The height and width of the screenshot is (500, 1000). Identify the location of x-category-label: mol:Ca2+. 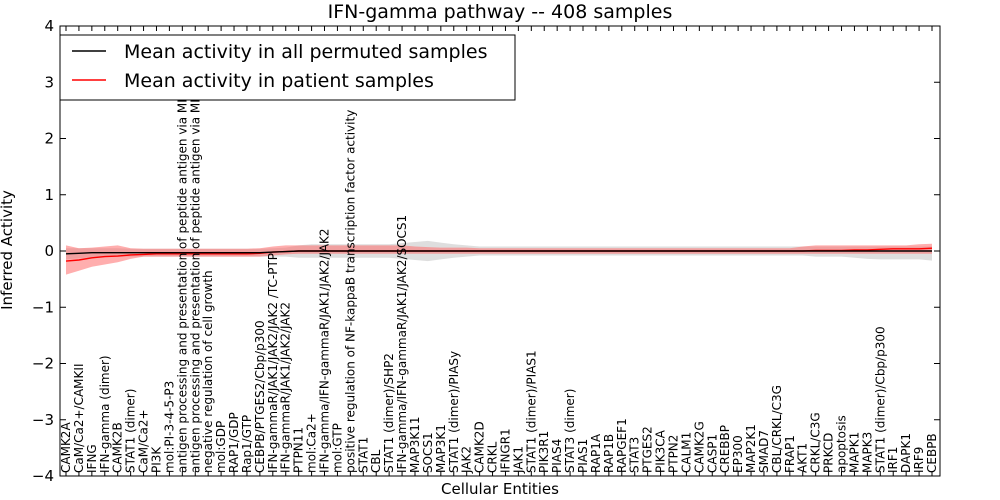
(312, 443).